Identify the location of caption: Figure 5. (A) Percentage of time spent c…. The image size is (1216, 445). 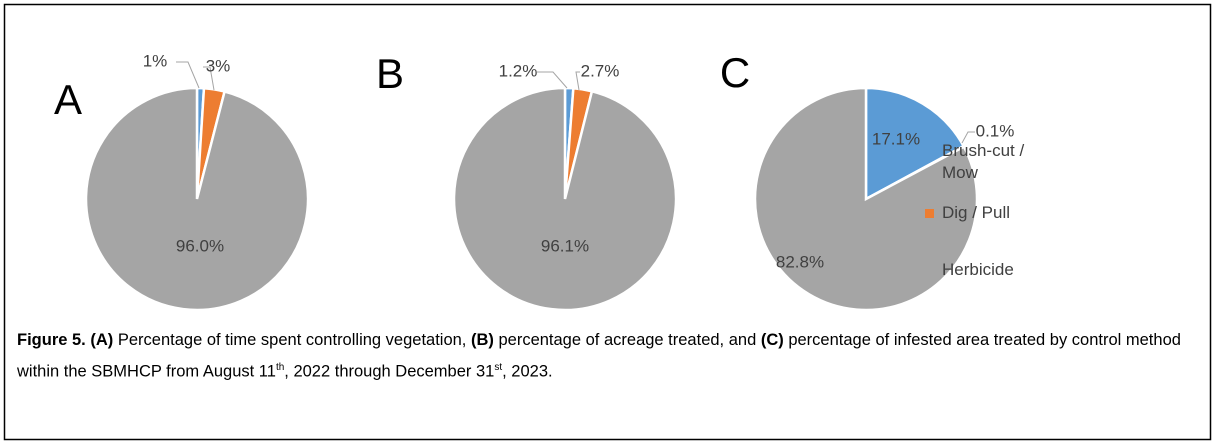
(609, 356).